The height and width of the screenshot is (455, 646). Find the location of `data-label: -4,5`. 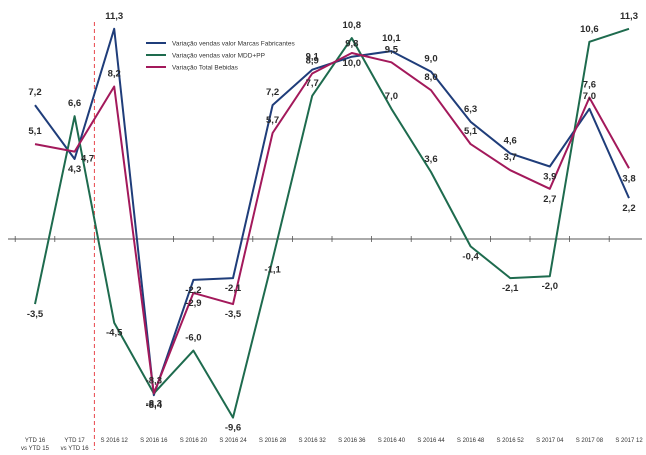

data-label: -4,5 is located at coordinates (114, 333).